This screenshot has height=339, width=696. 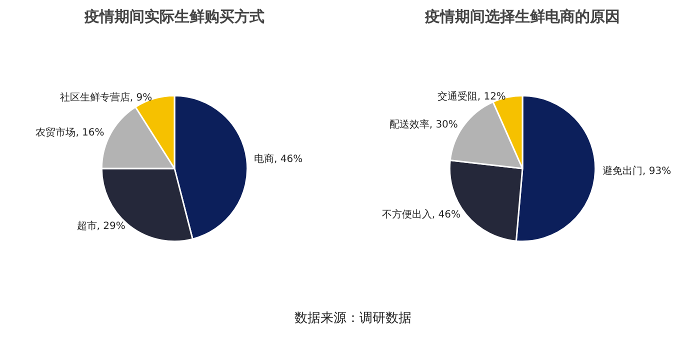 I want to click on slice-label: 不方便出入, 46%, so click(x=421, y=214).